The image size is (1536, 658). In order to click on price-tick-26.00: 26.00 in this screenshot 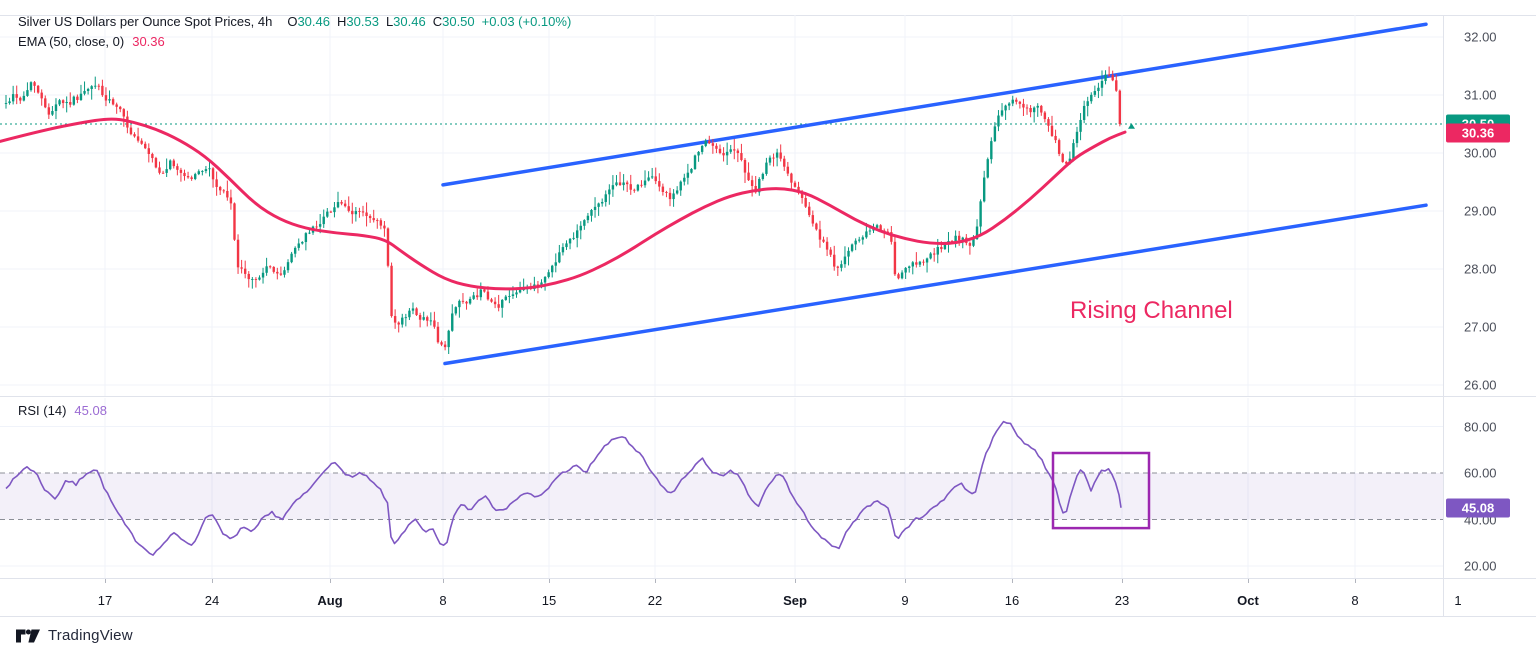, I will do `click(1480, 385)`.